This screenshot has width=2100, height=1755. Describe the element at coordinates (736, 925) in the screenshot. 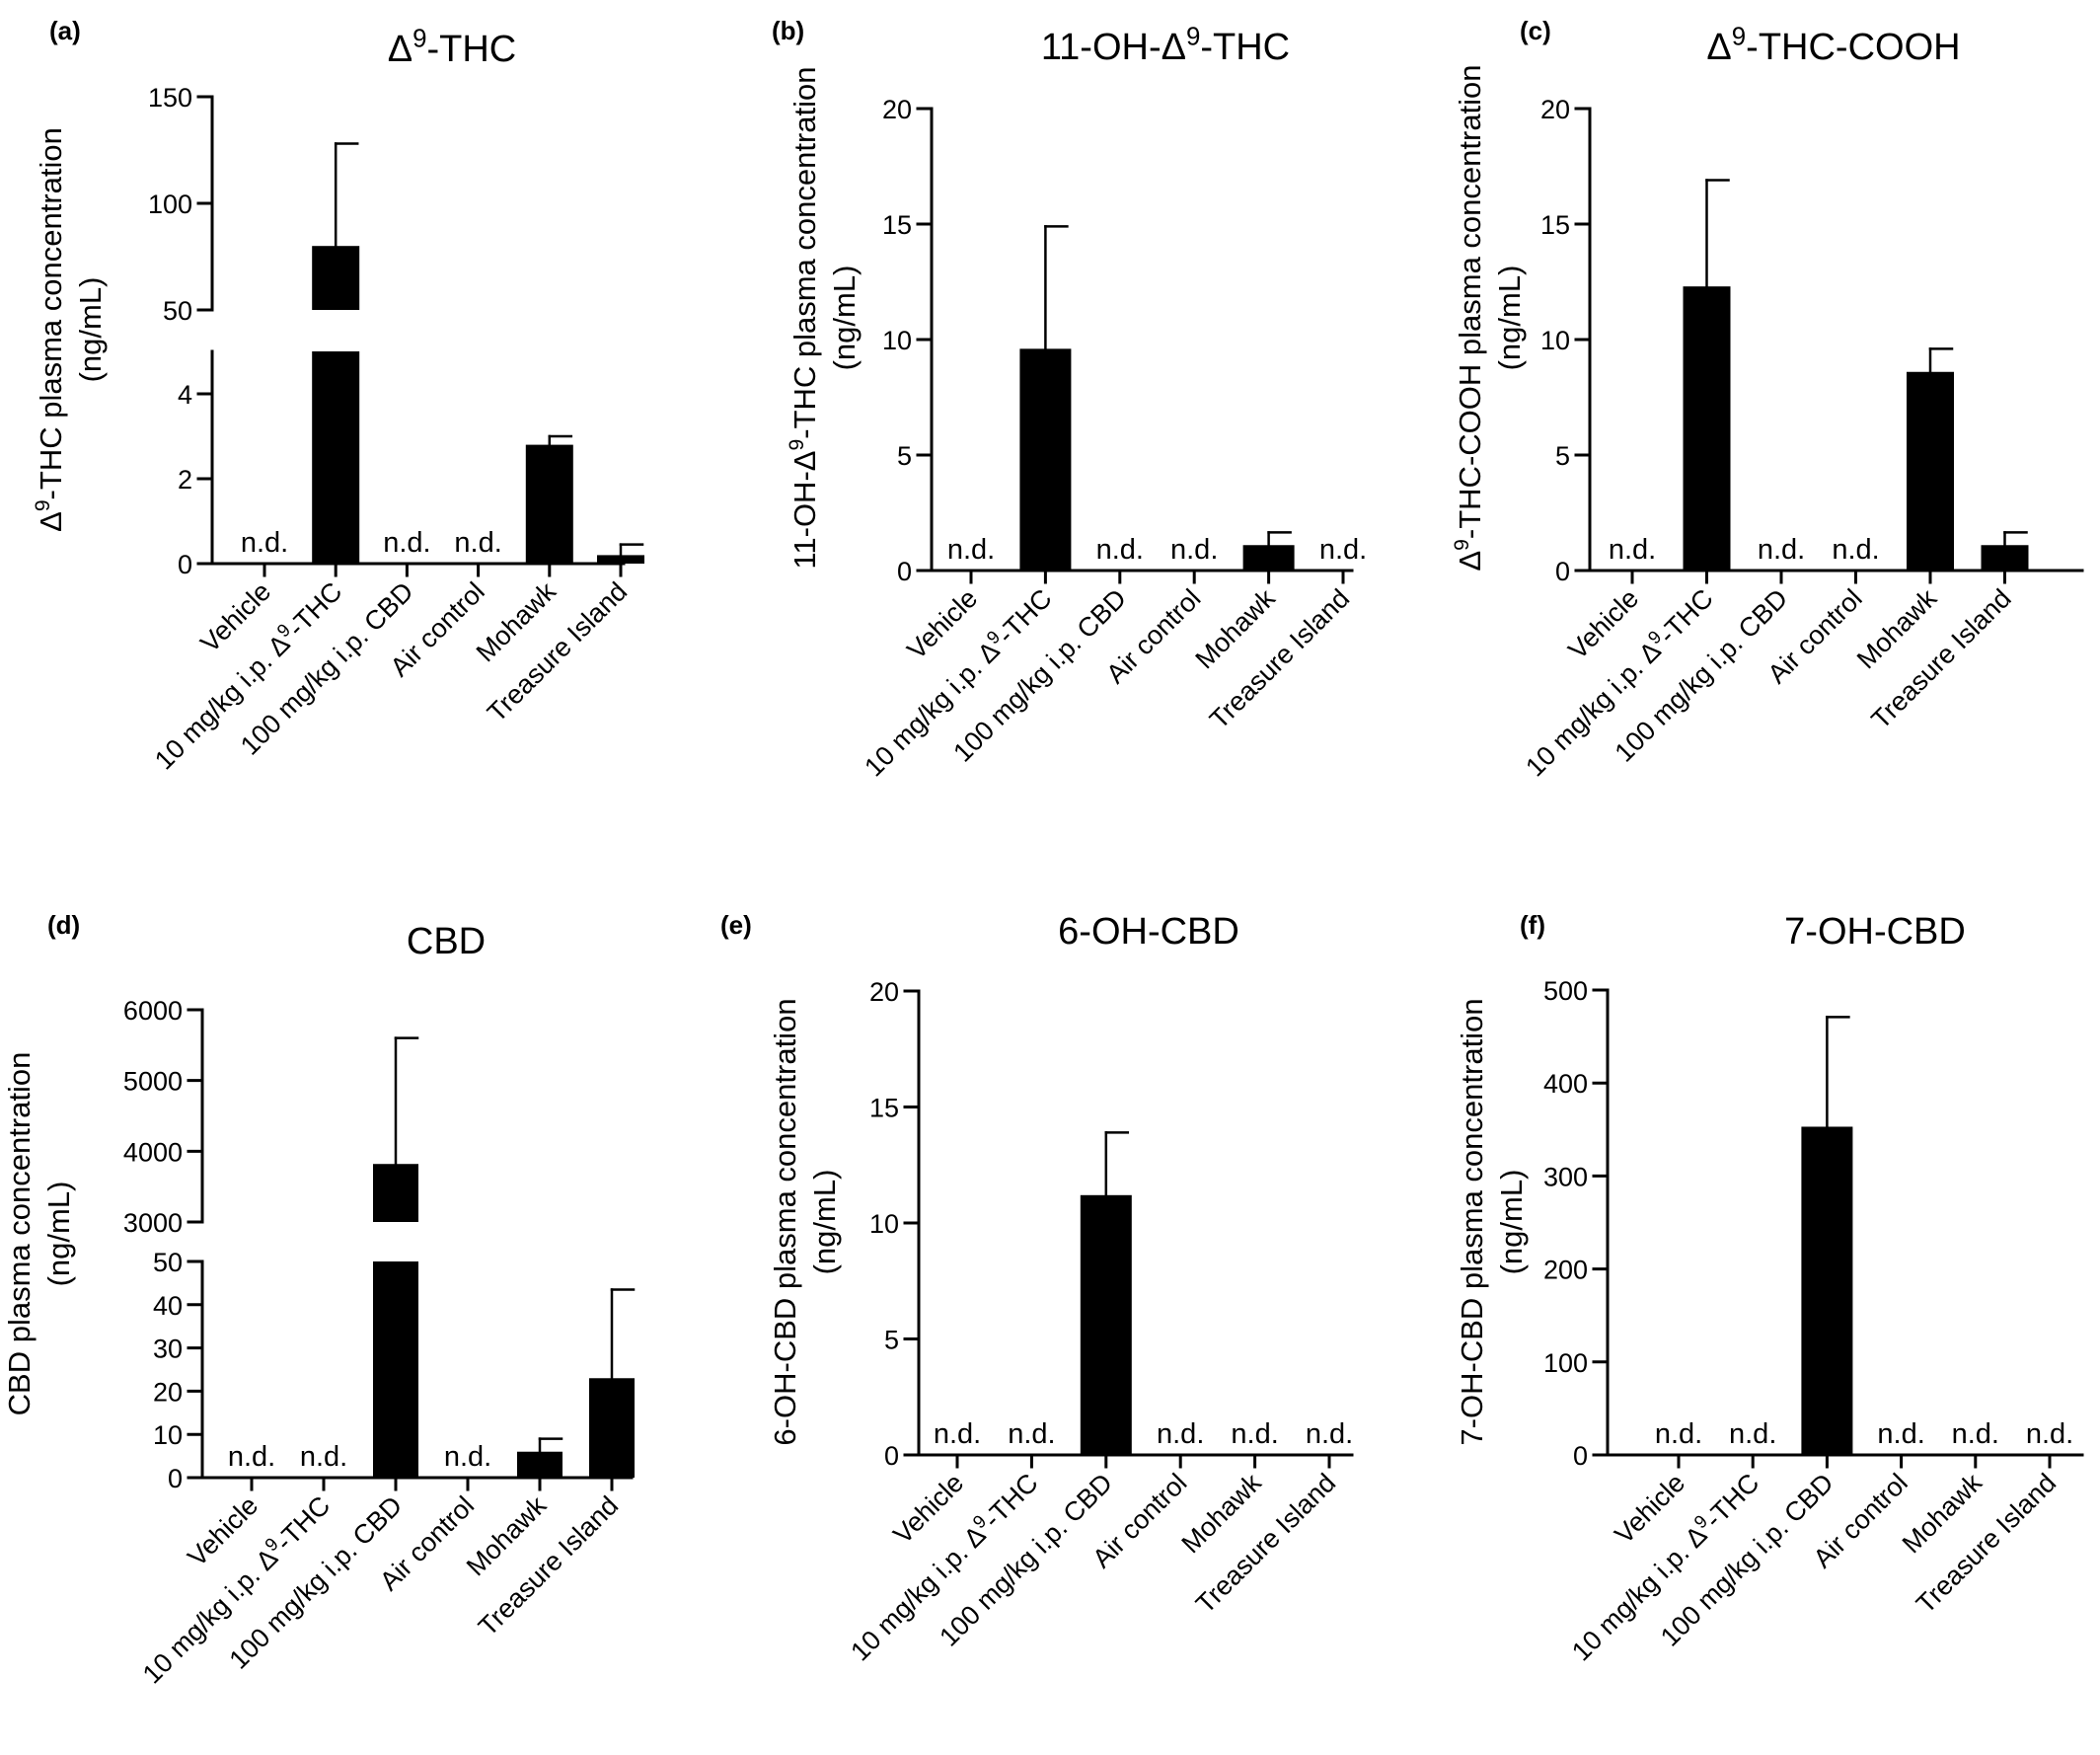

I see `panel-label: (e)` at that location.